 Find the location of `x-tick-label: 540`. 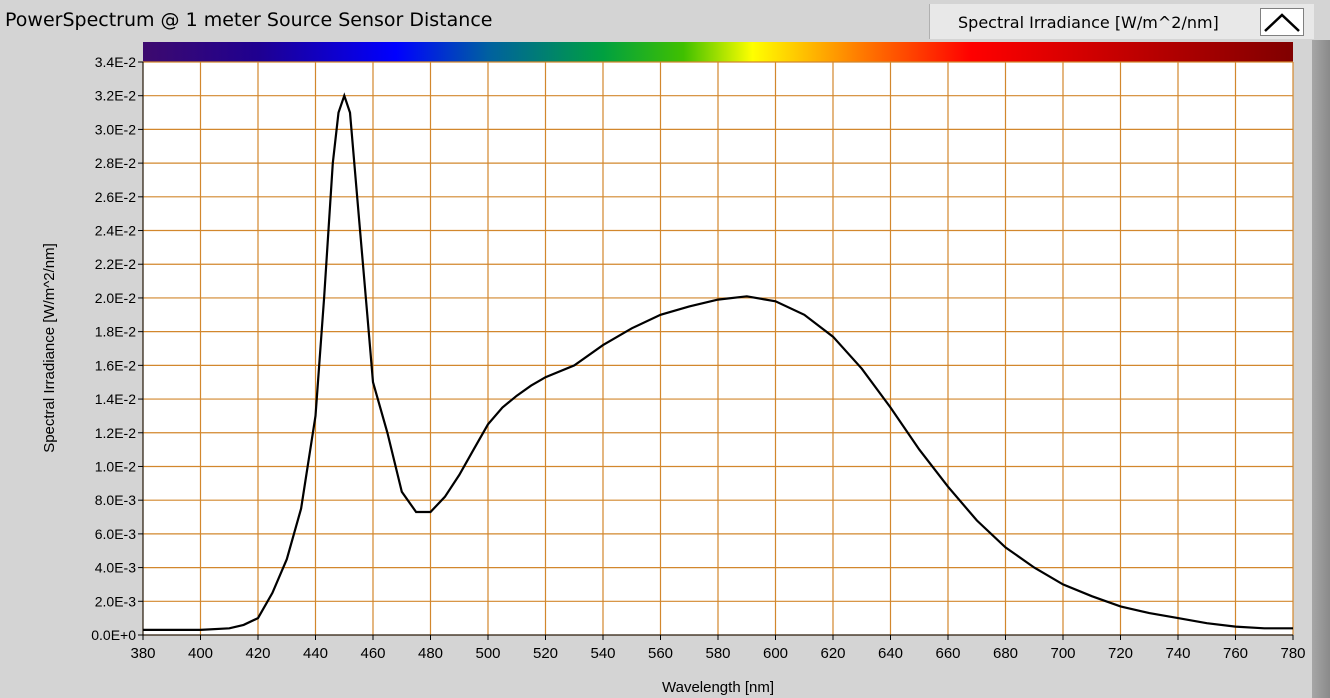

x-tick-label: 540 is located at coordinates (602, 653).